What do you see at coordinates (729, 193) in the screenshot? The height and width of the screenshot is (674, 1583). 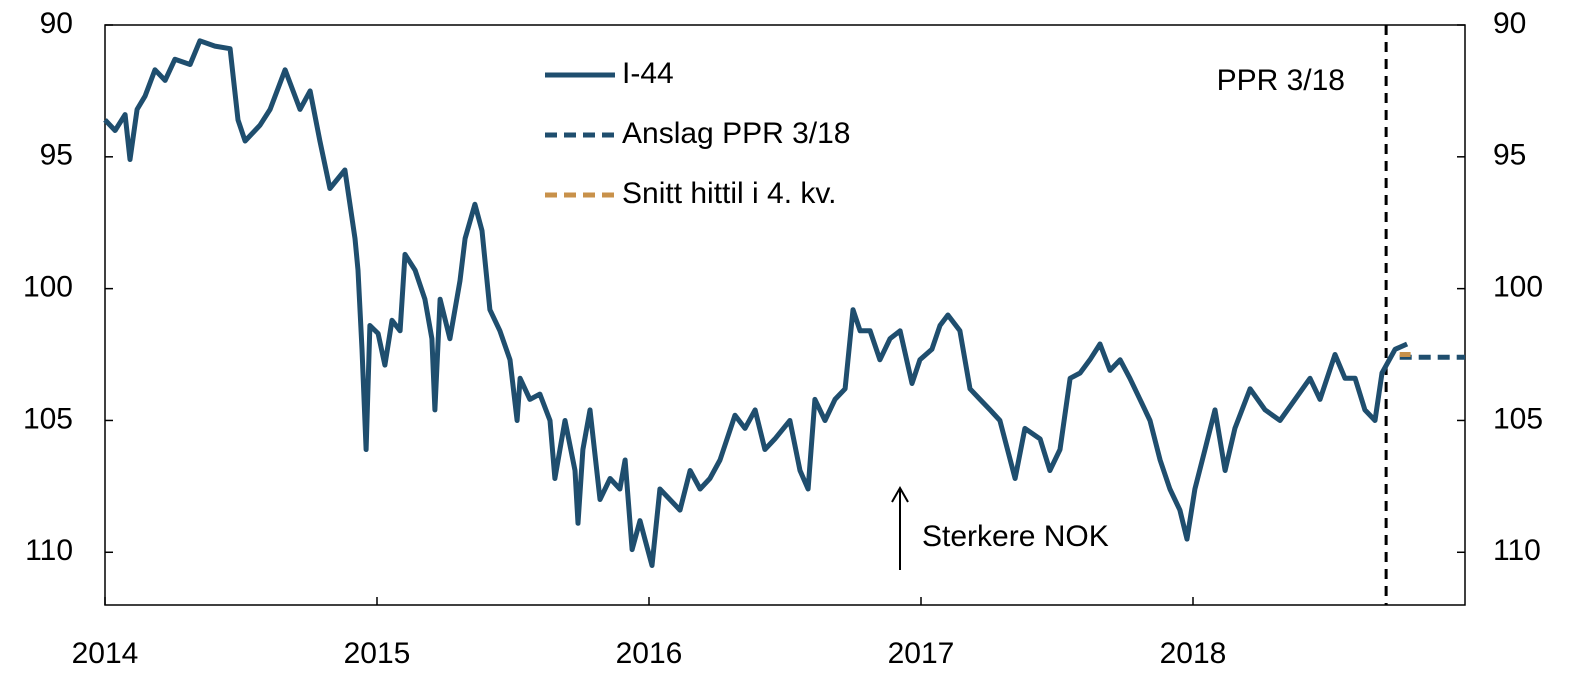 I see `legend-label: Snitt hittil i 4. kv.` at bounding box center [729, 193].